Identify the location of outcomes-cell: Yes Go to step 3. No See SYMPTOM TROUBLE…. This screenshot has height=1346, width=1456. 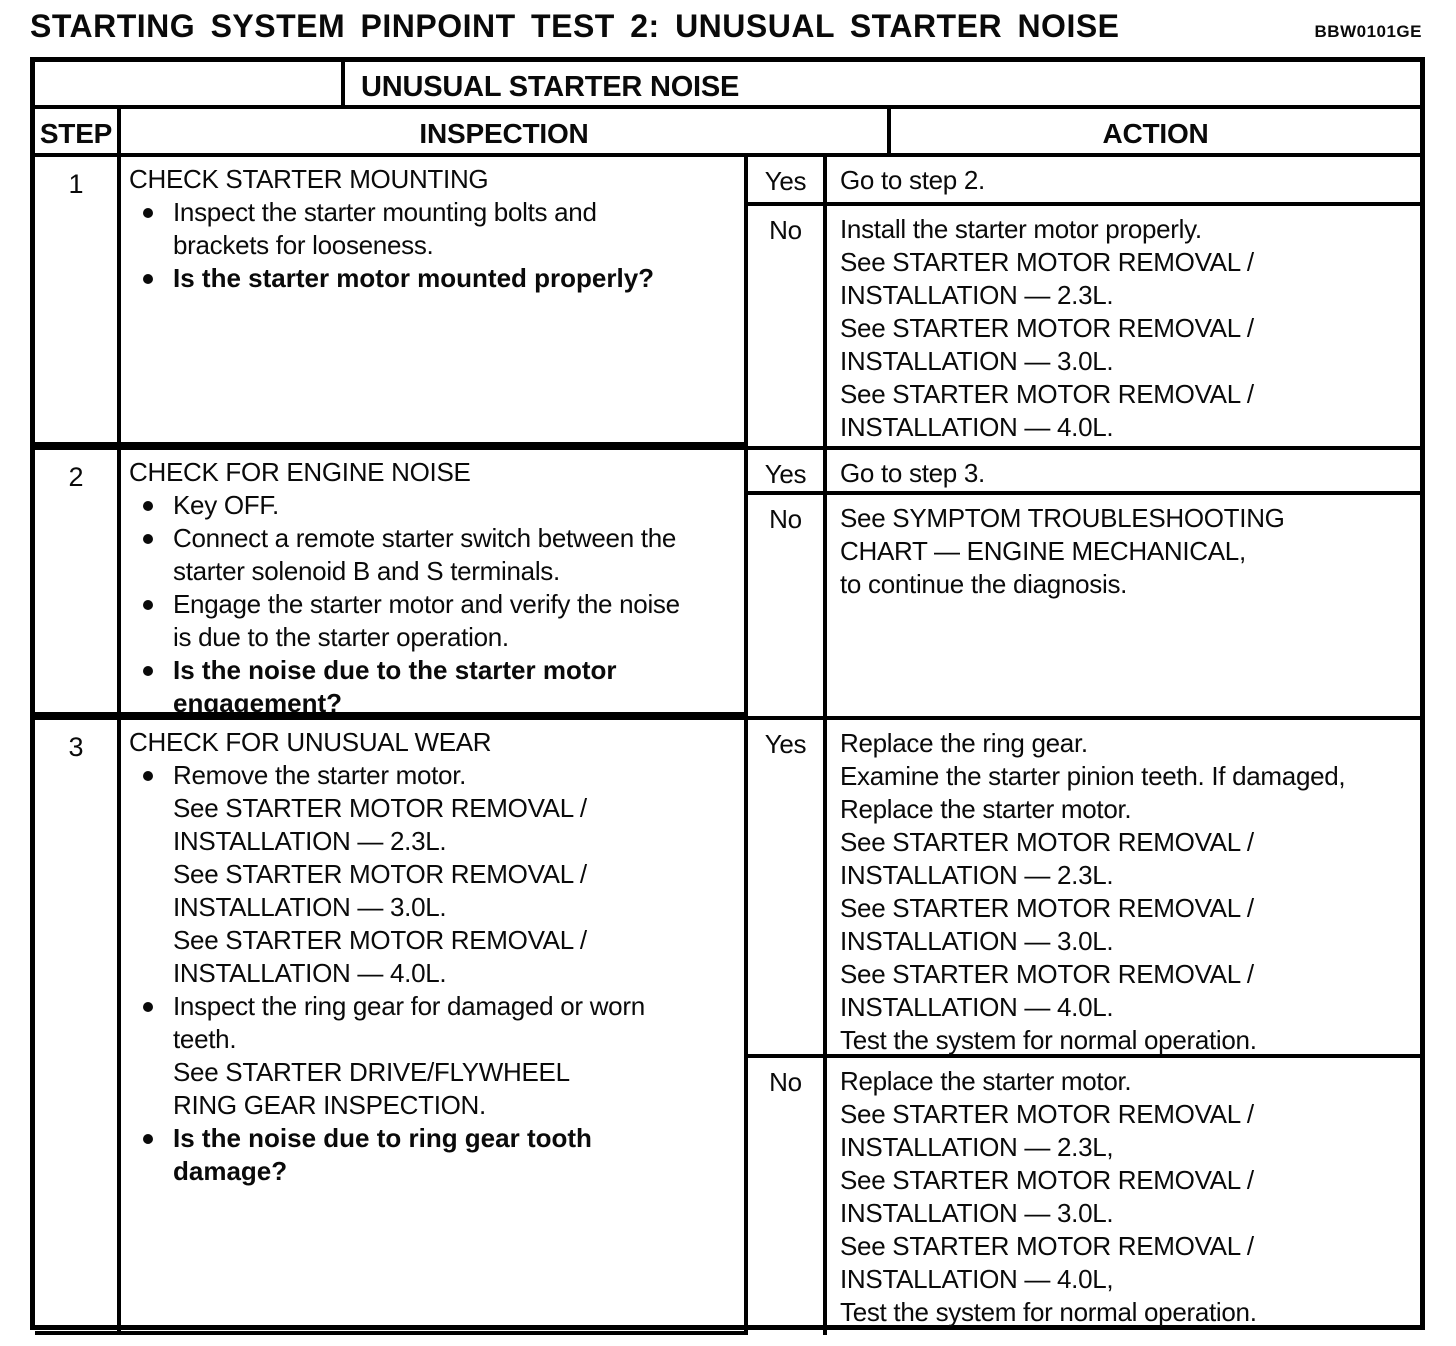
(1084, 583).